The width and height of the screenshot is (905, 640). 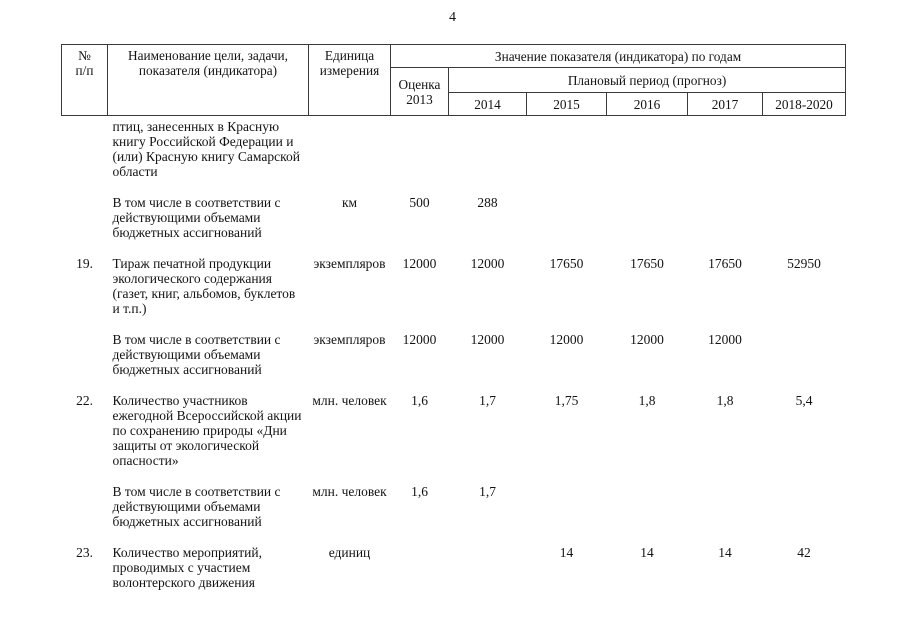 What do you see at coordinates (647, 552) in the screenshot?
I see `value-cell-2016: 14` at bounding box center [647, 552].